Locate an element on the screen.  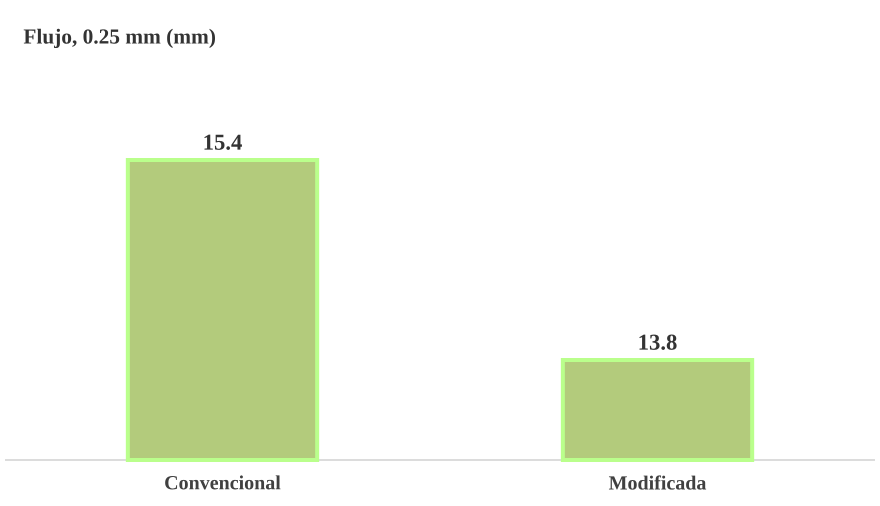
x-tick-label: Modificada is located at coordinates (657, 482).